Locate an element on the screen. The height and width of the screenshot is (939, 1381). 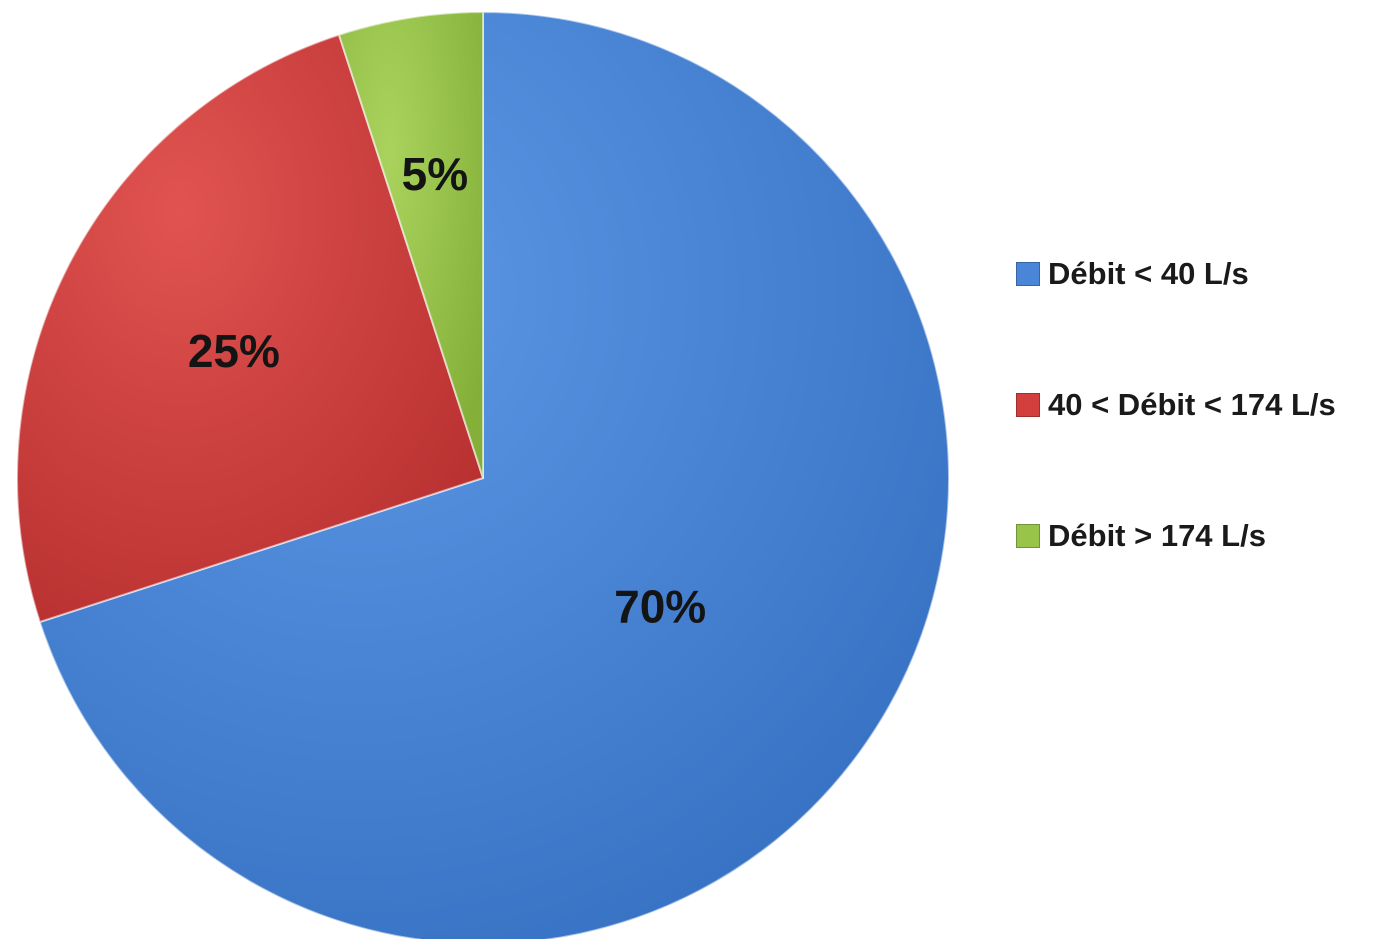
data-label-mid-flow: 25% is located at coordinates (234, 351).